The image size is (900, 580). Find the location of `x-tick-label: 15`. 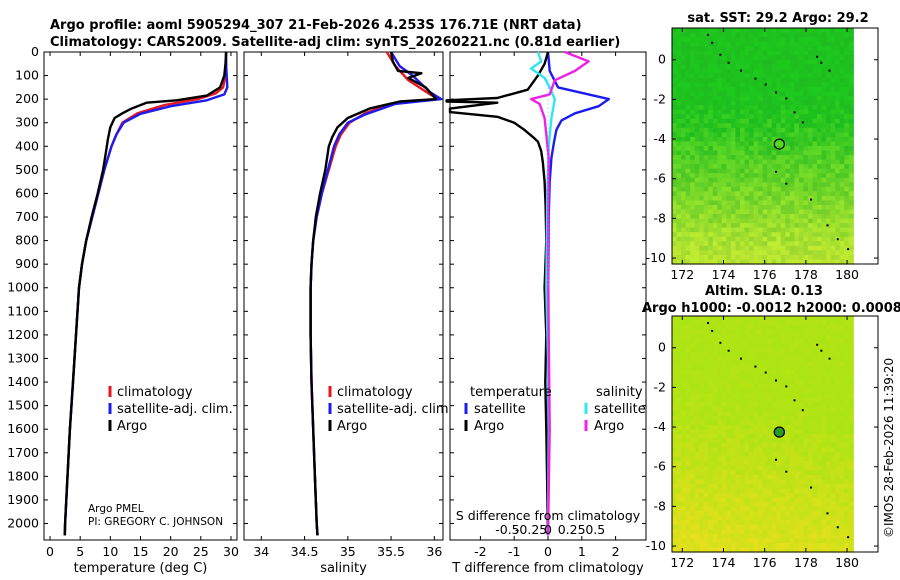

x-tick-label: 15 is located at coordinates (141, 551).